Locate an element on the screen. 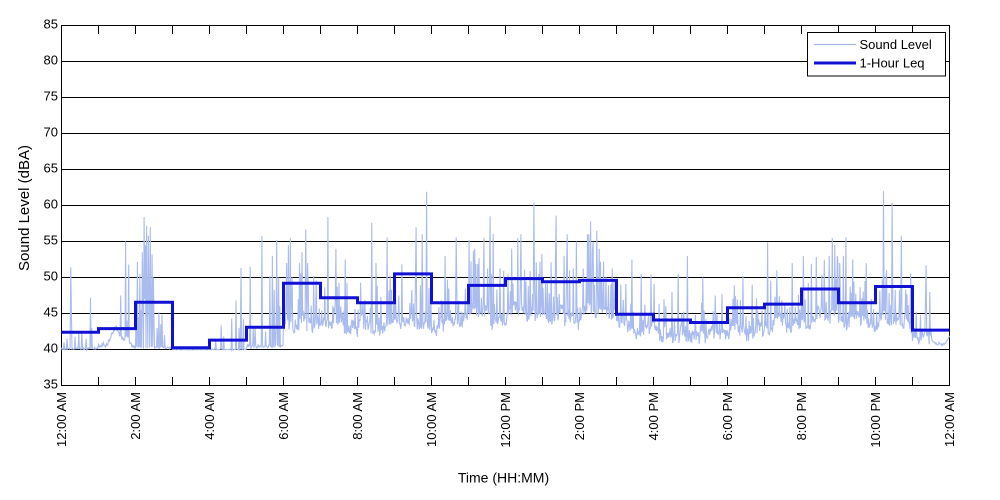 The image size is (1000, 500). svg-text: 45 is located at coordinates (51, 312).